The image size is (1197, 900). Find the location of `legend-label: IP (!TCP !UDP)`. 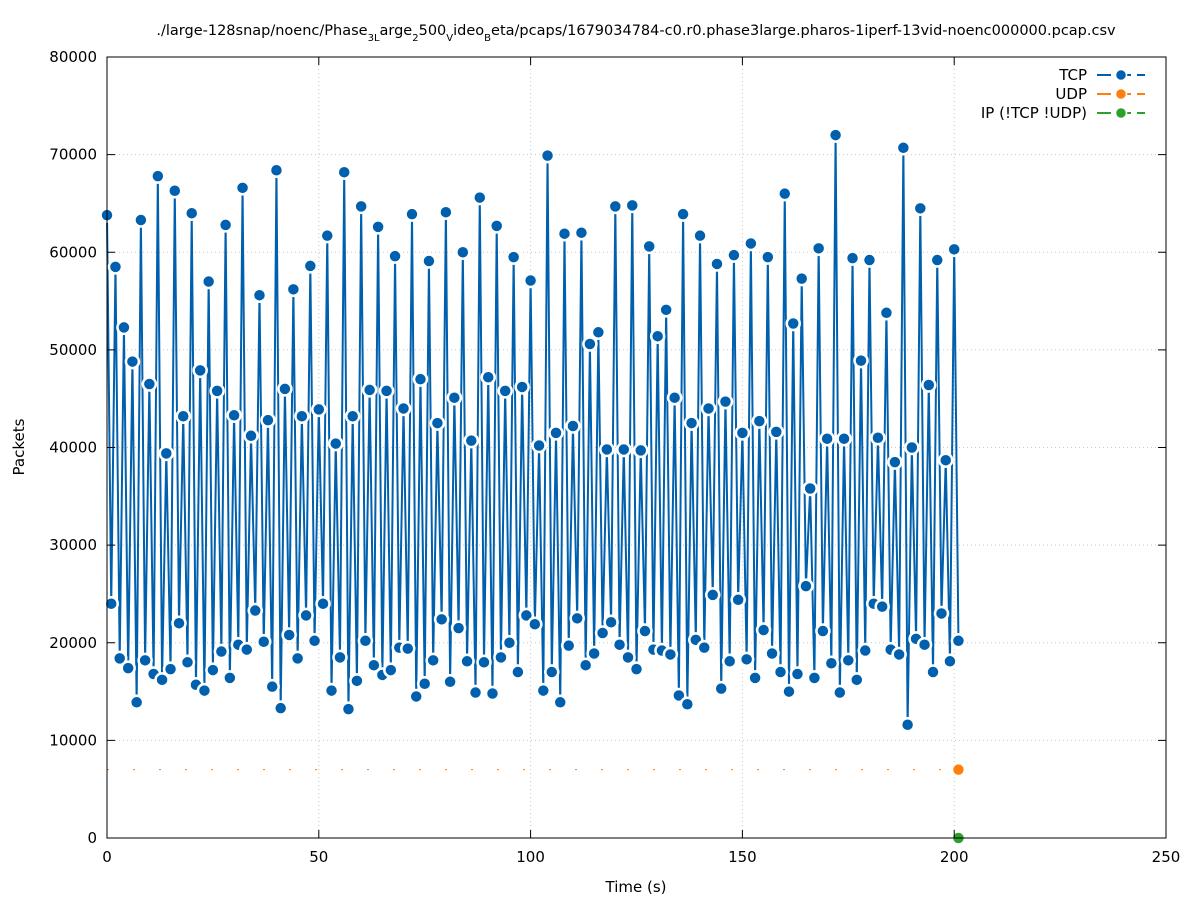

legend-label: IP (!TCP !UDP) is located at coordinates (1034, 113).